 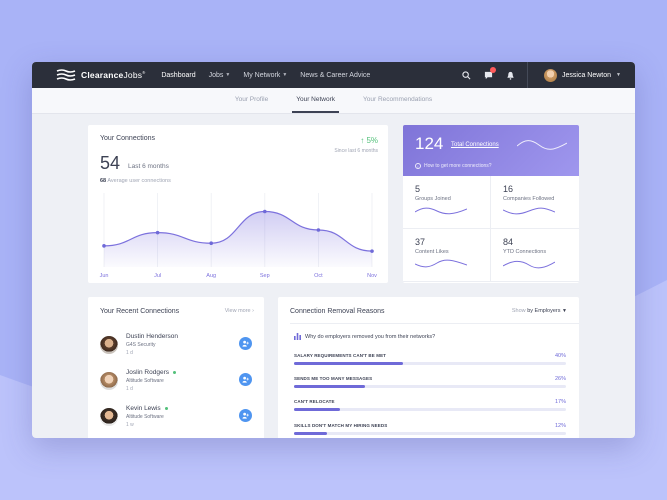 What do you see at coordinates (398, 99) in the screenshot?
I see `tab-your-recommendations: Your Recommendations` at bounding box center [398, 99].